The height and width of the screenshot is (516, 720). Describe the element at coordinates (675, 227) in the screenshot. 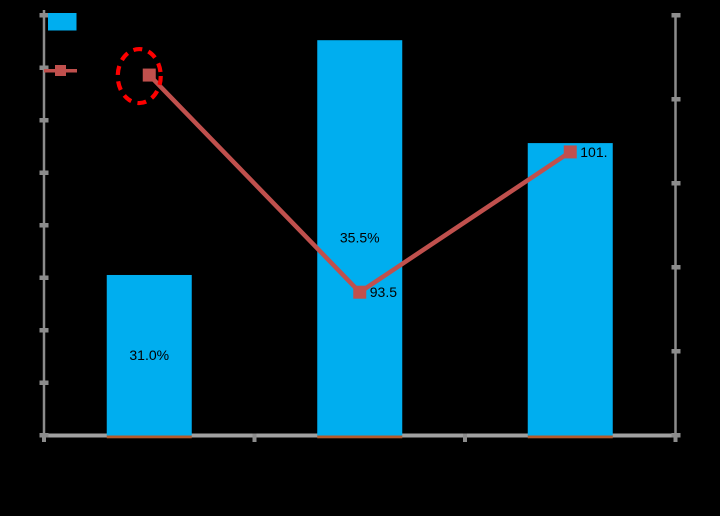

I see `y-axis-right-line` at that location.